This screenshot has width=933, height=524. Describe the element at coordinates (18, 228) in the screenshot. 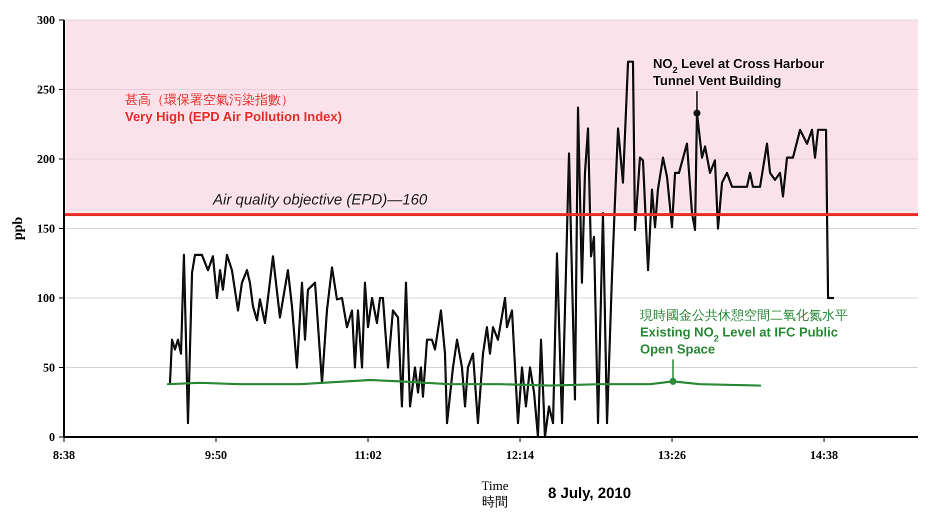

I see `y-axis-title: ppb` at that location.